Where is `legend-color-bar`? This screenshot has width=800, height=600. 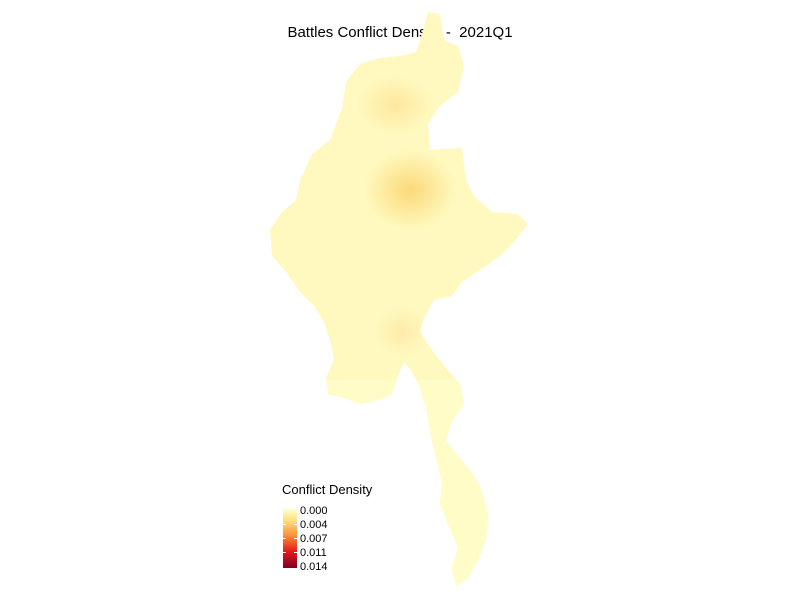 legend-color-bar is located at coordinates (290, 538).